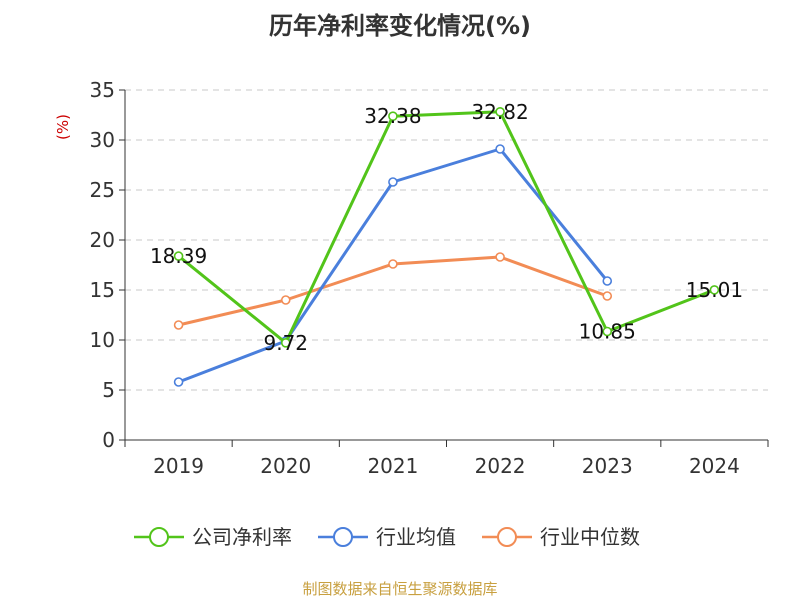 The height and width of the screenshot is (600, 800). I want to click on x-tick-label: 2020, so click(285, 466).